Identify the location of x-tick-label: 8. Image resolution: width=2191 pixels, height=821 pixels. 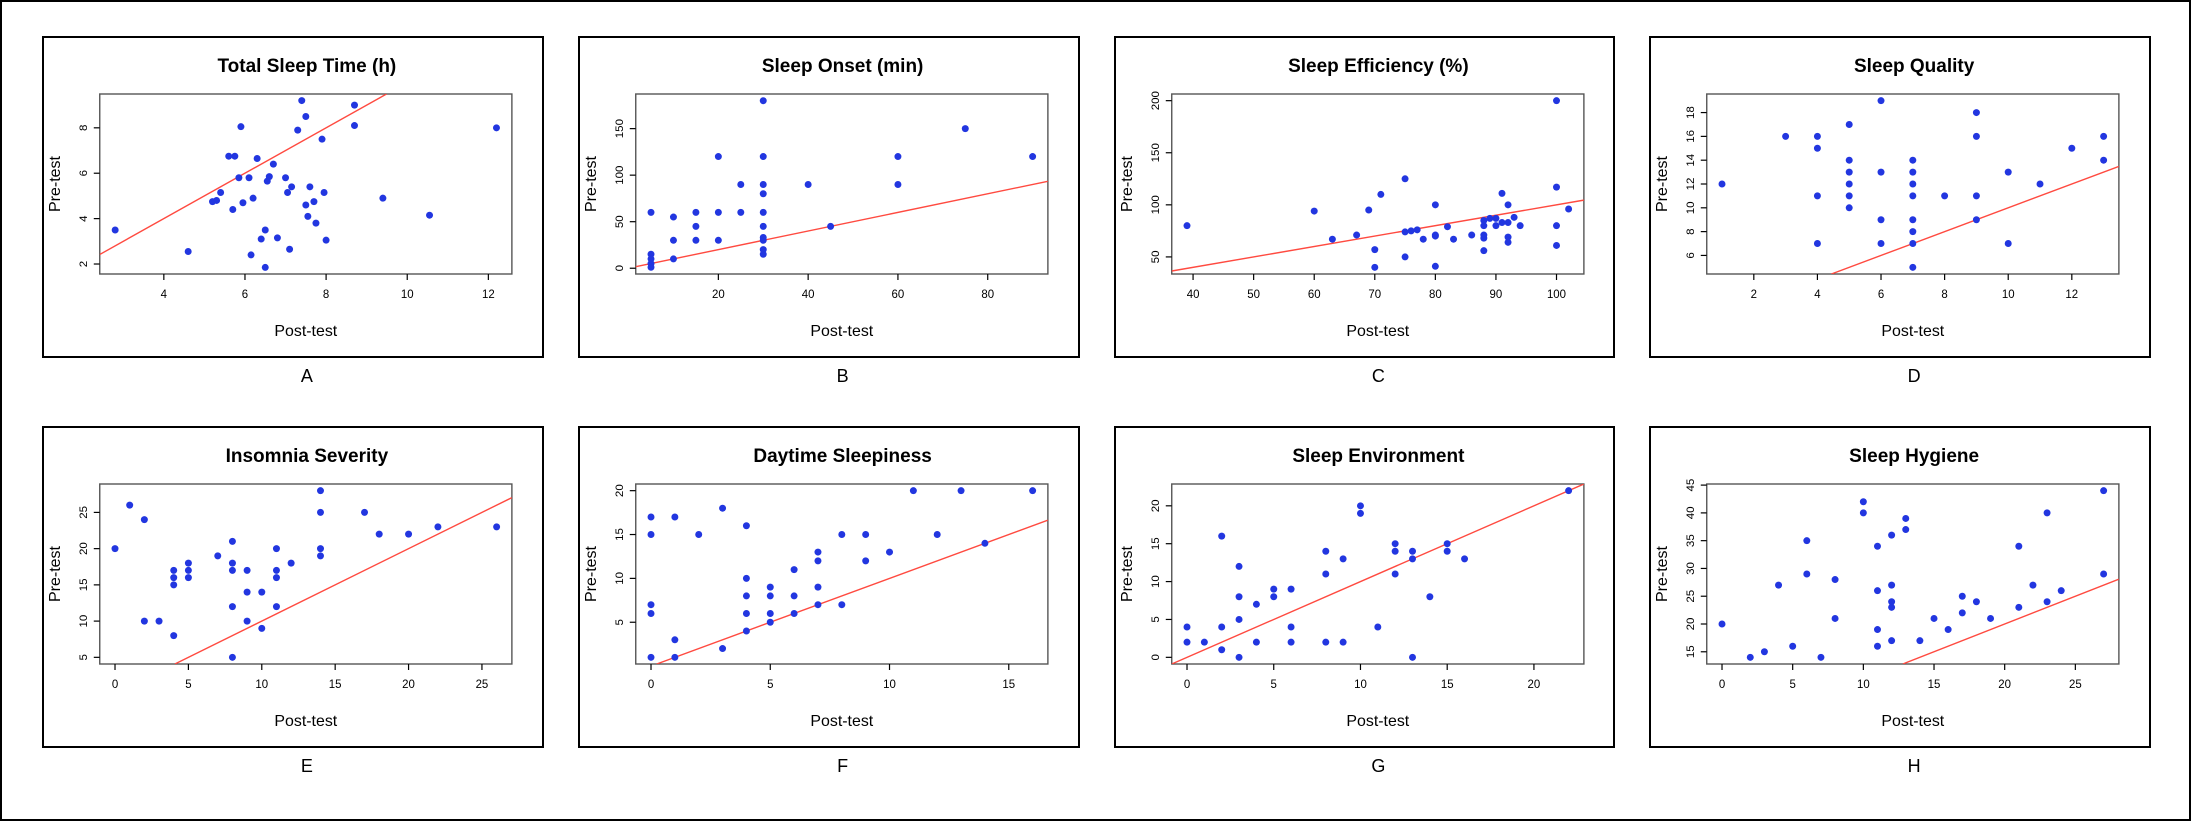
(1945, 295).